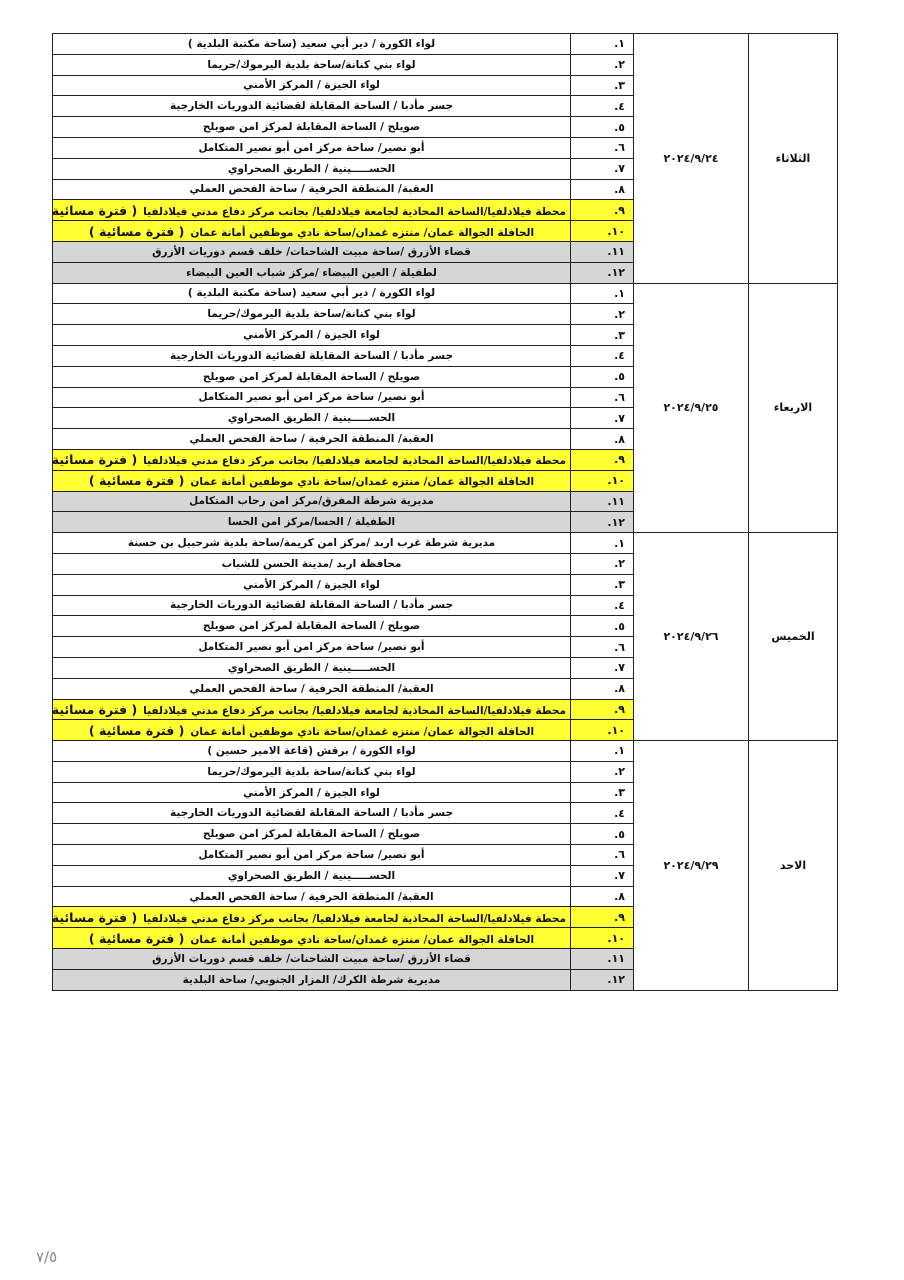 The width and height of the screenshot is (904, 1280). Describe the element at coordinates (311, 584) in the screenshot. I see `location: لواء الجيزة / المركز الأمني` at that location.